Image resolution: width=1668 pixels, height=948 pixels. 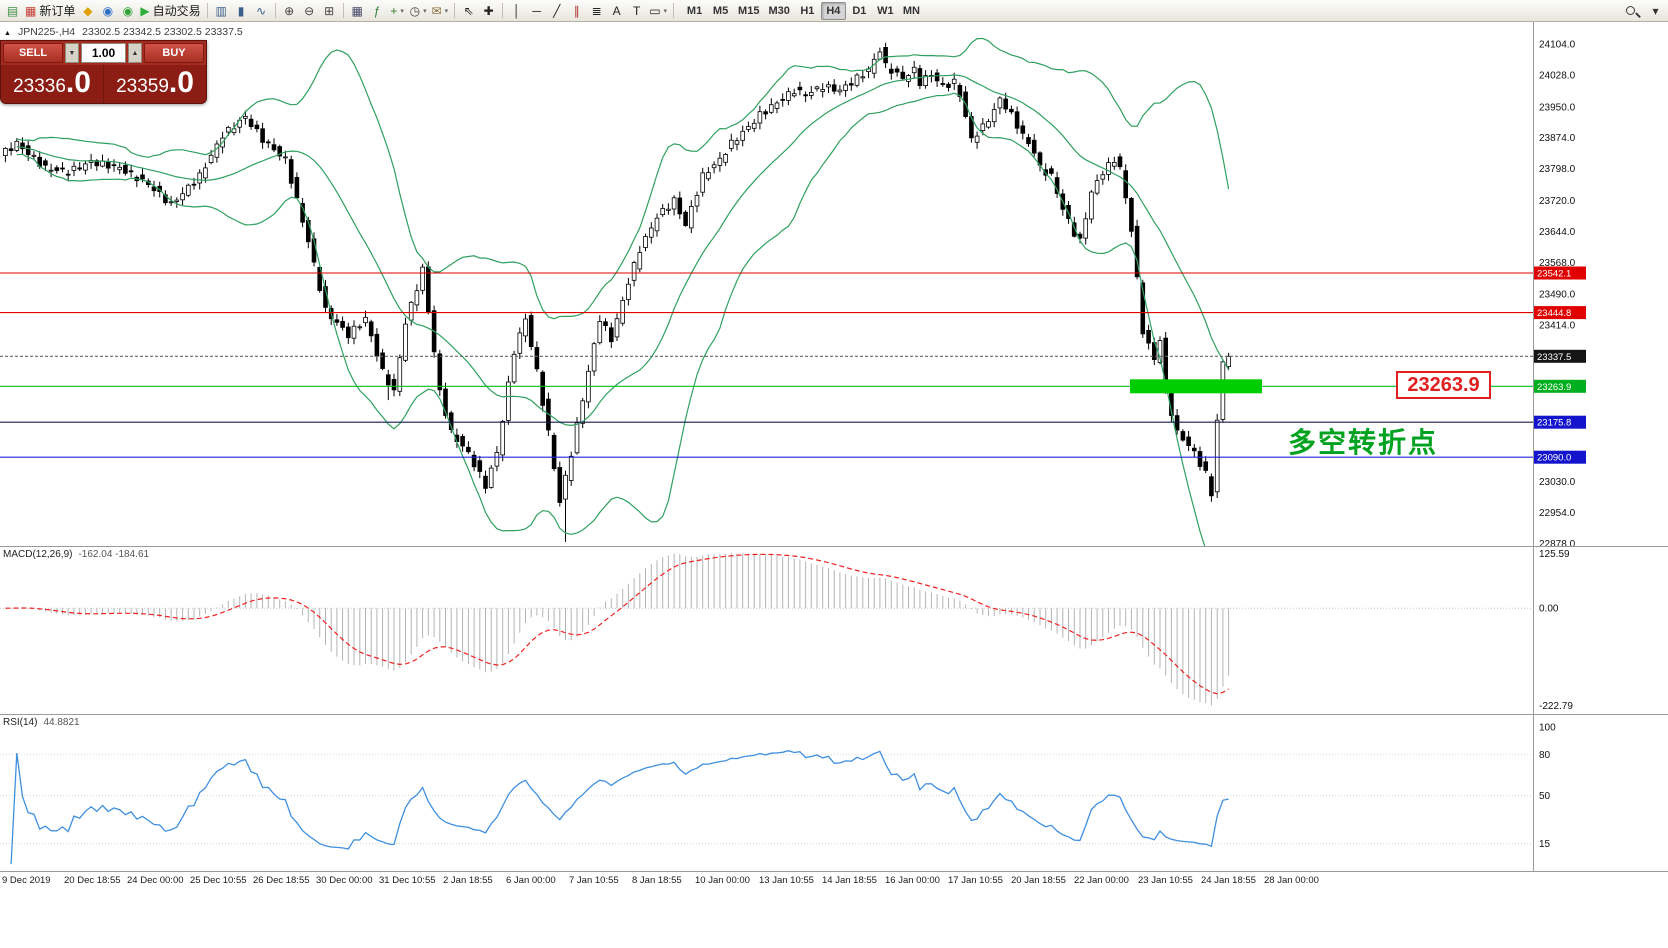 What do you see at coordinates (221, 10) in the screenshot?
I see `bar-chart-button: ▥` at bounding box center [221, 10].